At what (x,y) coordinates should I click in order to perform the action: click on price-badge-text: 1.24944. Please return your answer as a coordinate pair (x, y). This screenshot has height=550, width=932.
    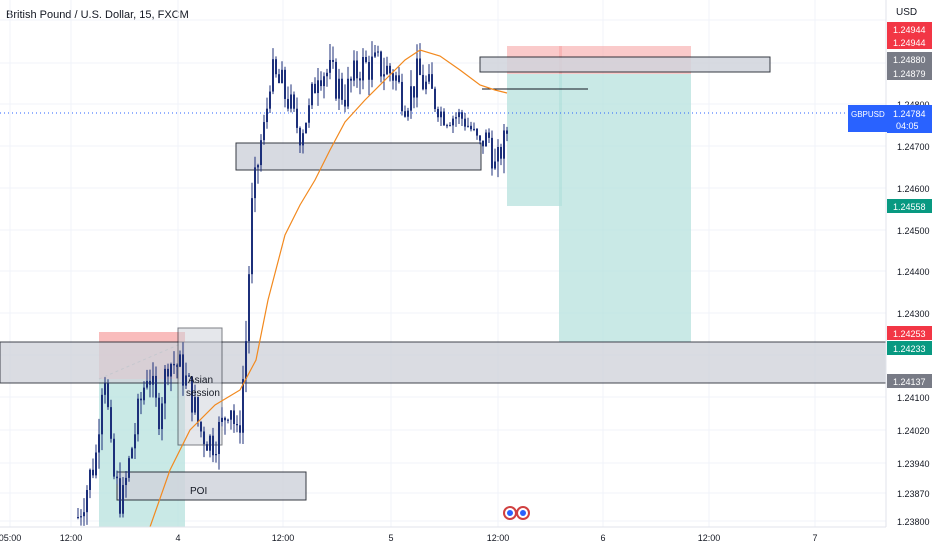
    Looking at the image, I should click on (909, 30).